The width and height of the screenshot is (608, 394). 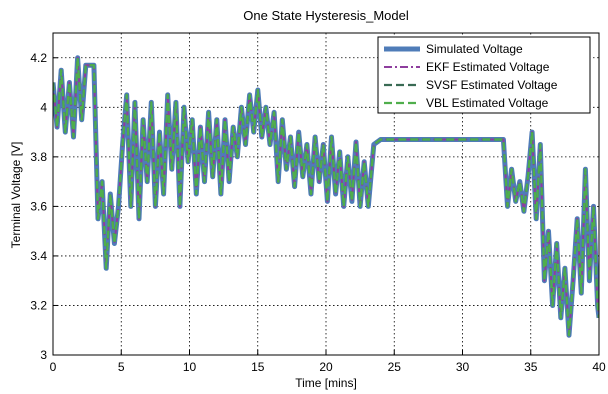 I want to click on x-tick-label: 35, so click(x=531, y=367).